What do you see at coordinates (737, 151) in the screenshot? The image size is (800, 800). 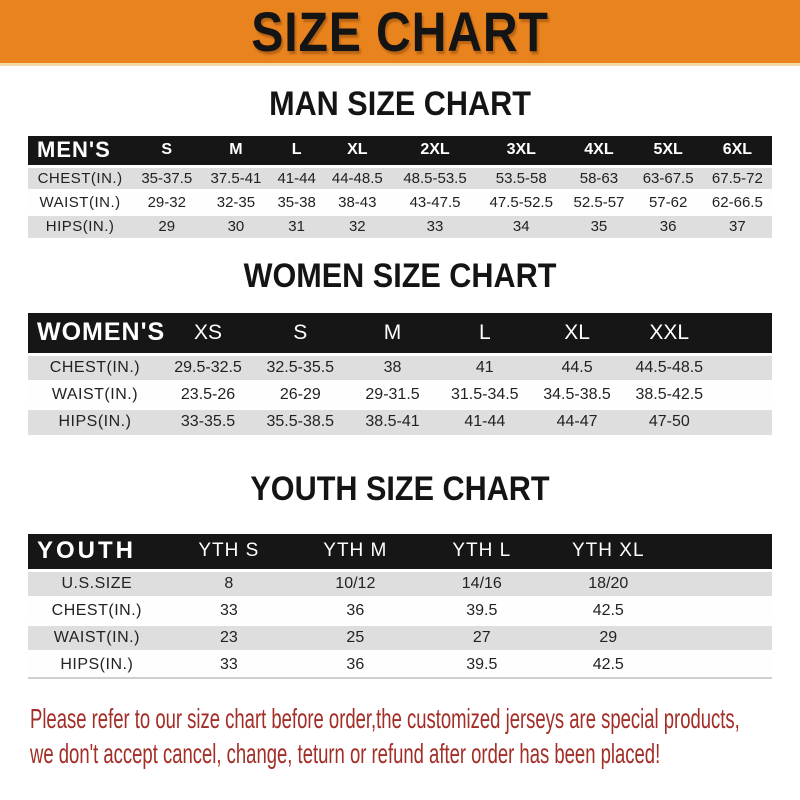 I see `column-header: 6XL` at bounding box center [737, 151].